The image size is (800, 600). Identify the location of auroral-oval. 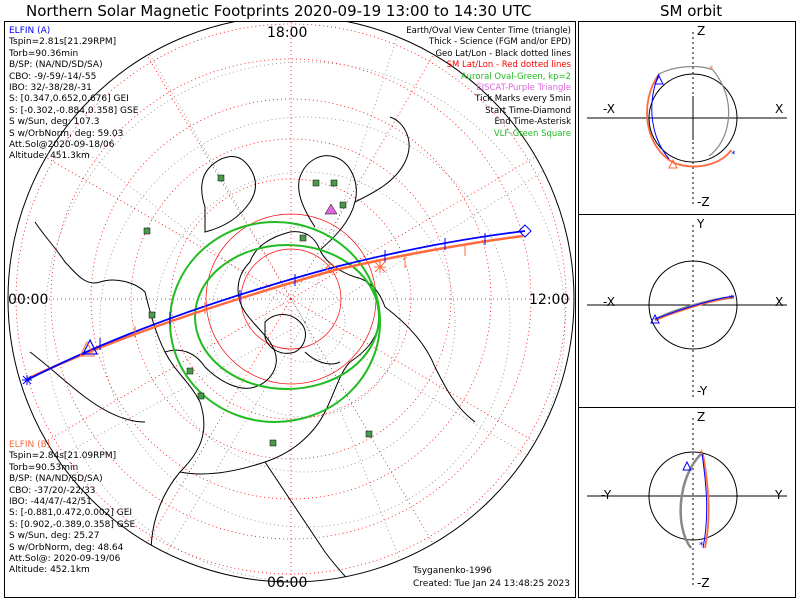
(275, 322).